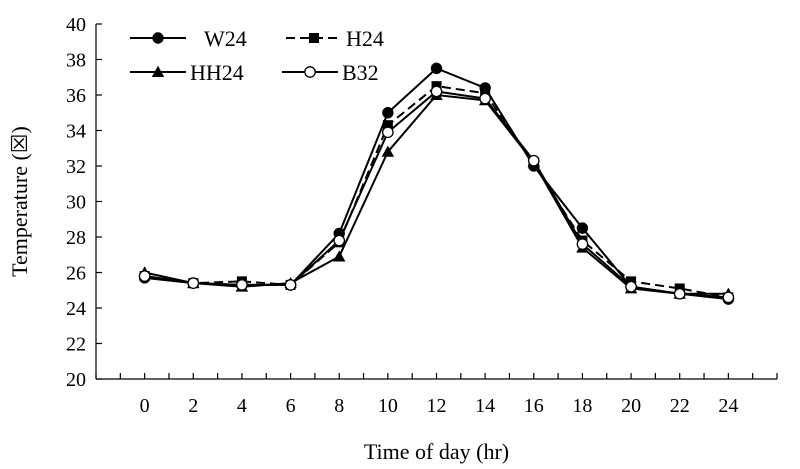 This screenshot has height=469, width=800. I want to click on x-tick-label: 18, so click(582, 406).